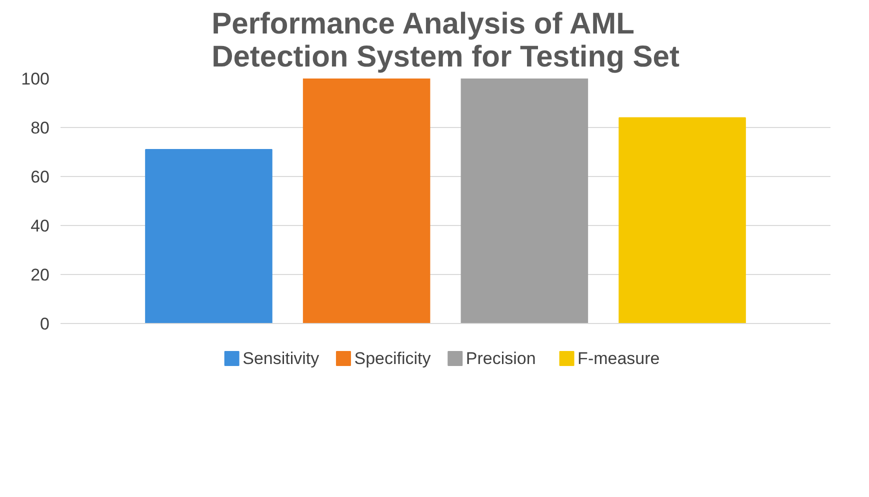 Image resolution: width=869 pixels, height=497 pixels. Describe the element at coordinates (281, 358) in the screenshot. I see `legend-label: Sensitivity` at that location.